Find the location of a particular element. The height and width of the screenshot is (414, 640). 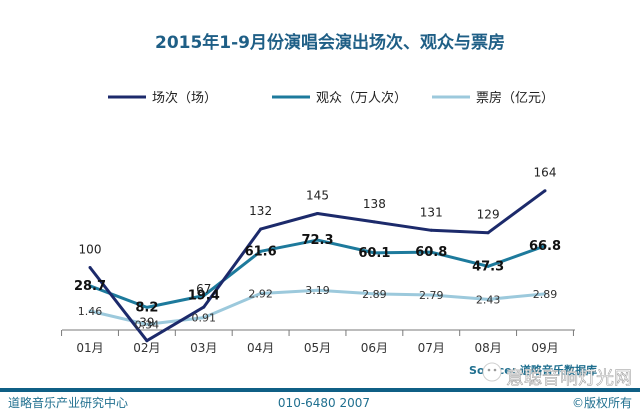

data-label: 1.46 is located at coordinates (90, 311).